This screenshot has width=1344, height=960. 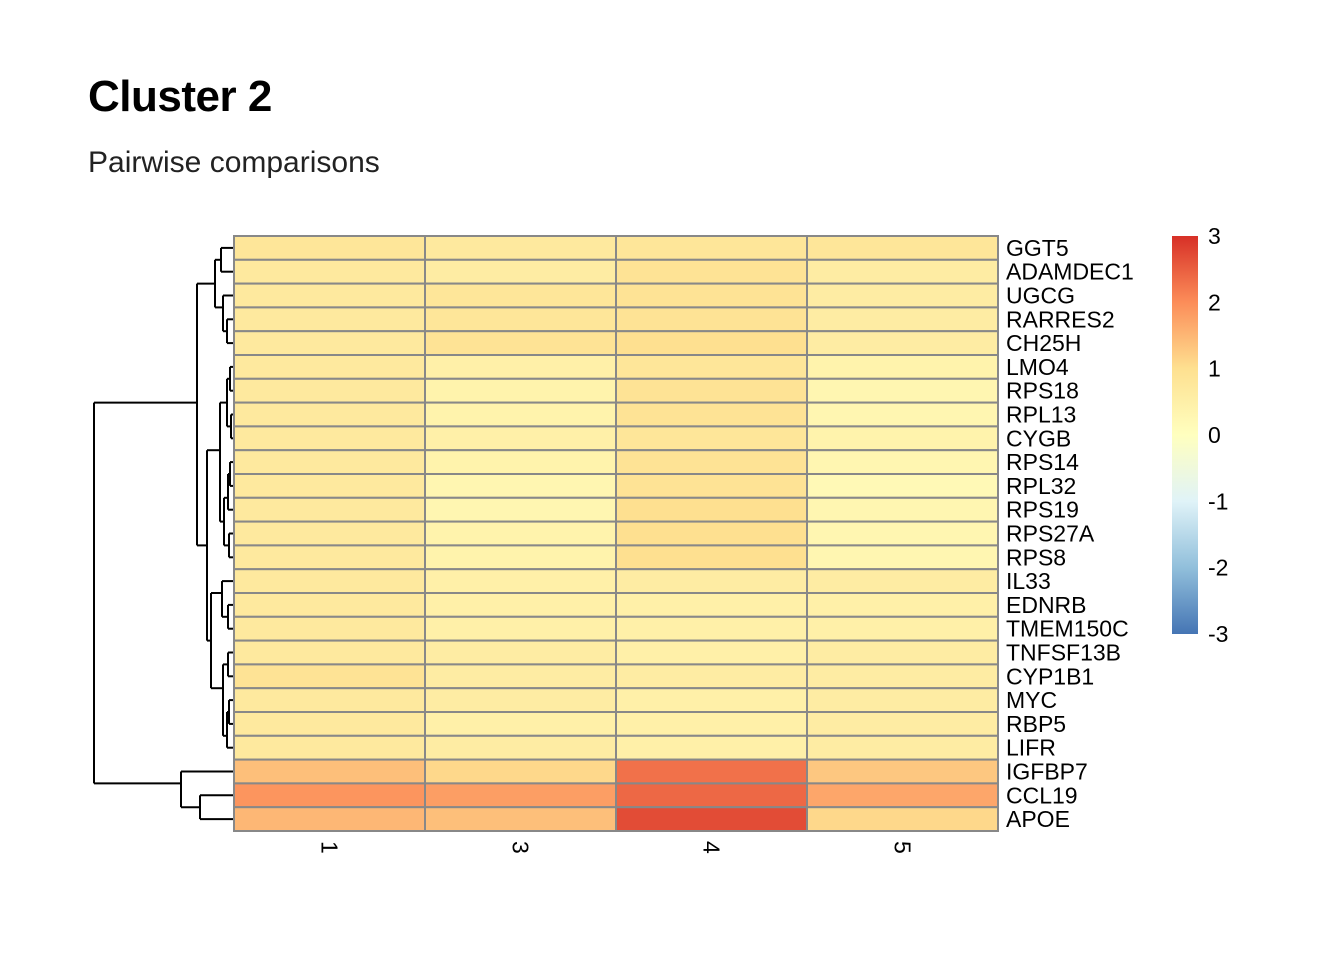 What do you see at coordinates (1040, 296) in the screenshot?
I see `row-label: UGCG` at bounding box center [1040, 296].